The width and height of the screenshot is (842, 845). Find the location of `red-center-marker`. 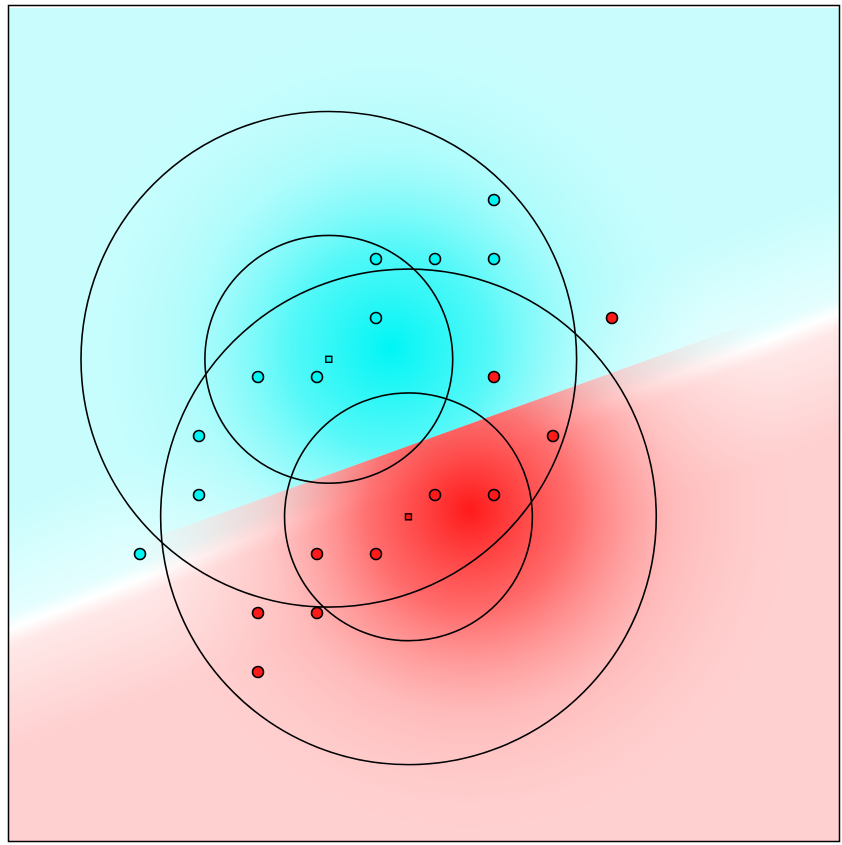

red-center-marker is located at coordinates (408, 517).